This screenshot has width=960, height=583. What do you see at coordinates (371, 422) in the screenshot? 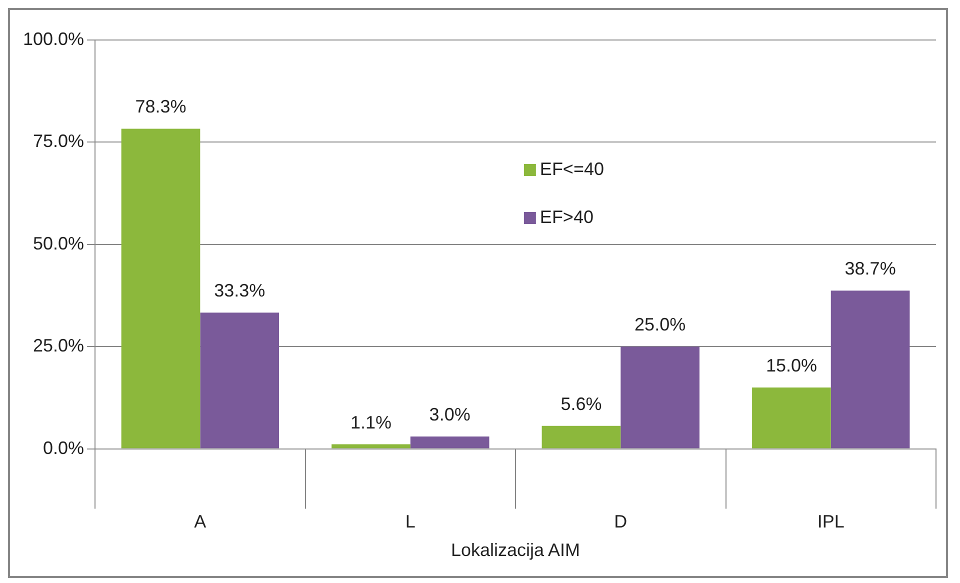
I see `data-label: 1.1%` at bounding box center [371, 422].